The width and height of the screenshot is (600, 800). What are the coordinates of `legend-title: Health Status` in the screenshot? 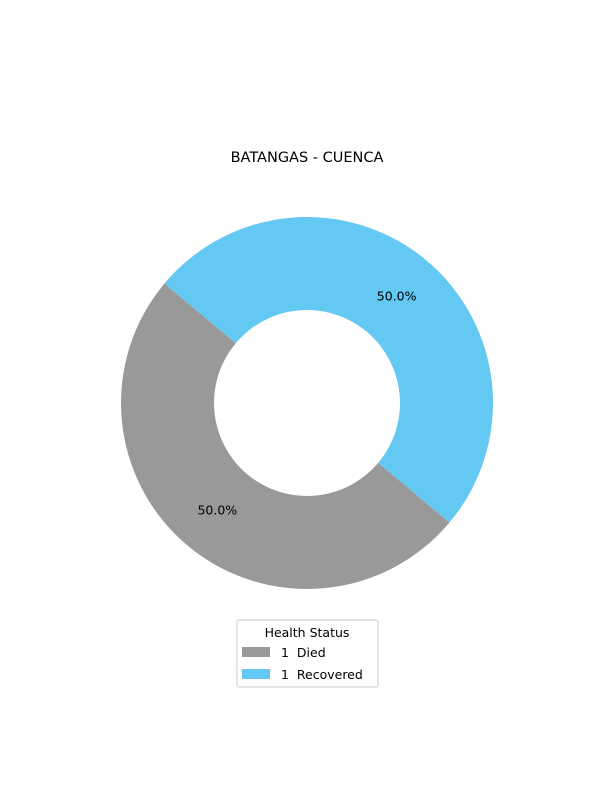 It's located at (307, 632).